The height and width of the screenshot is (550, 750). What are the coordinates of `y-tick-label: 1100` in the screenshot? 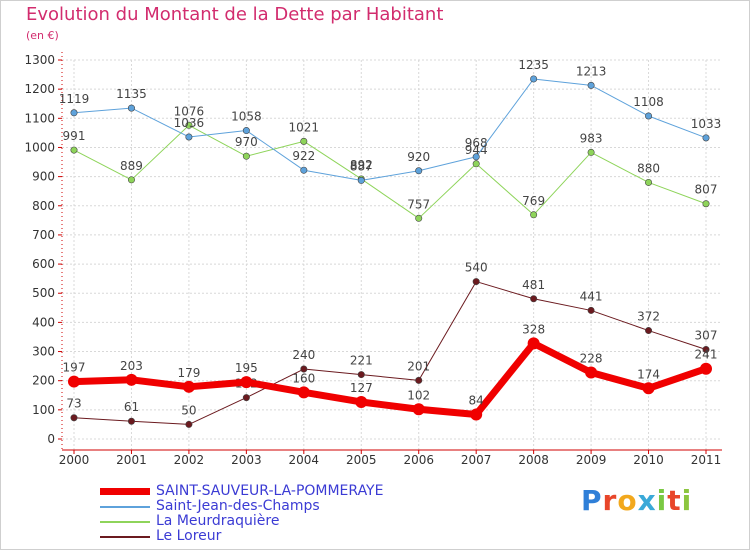 It's located at (39, 118).